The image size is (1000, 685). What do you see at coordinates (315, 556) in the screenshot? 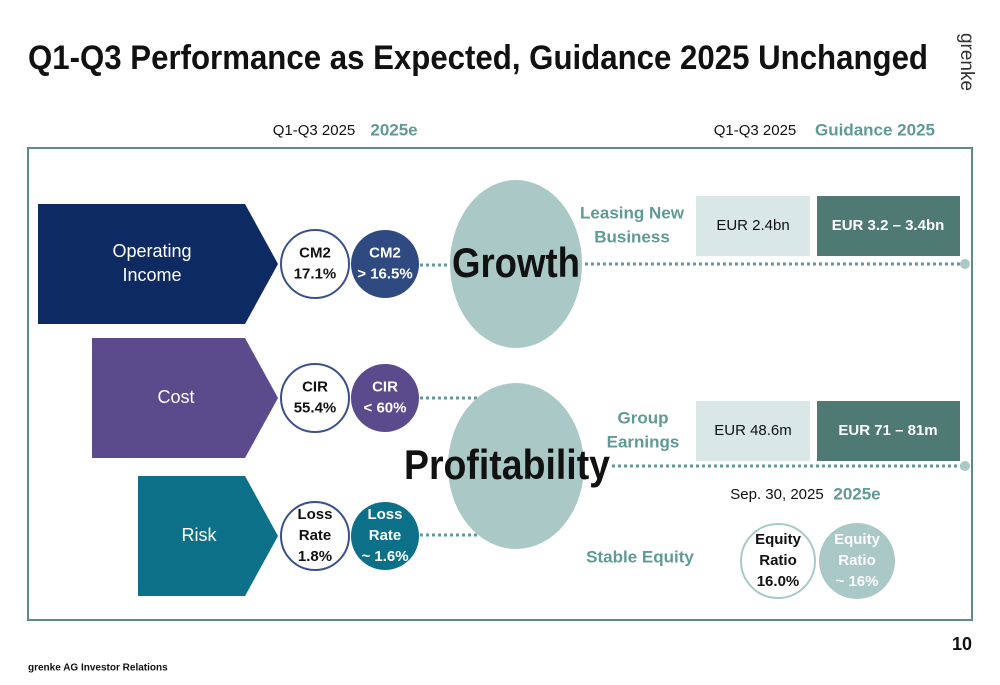
I see `actual-value: 1.8%` at bounding box center [315, 556].